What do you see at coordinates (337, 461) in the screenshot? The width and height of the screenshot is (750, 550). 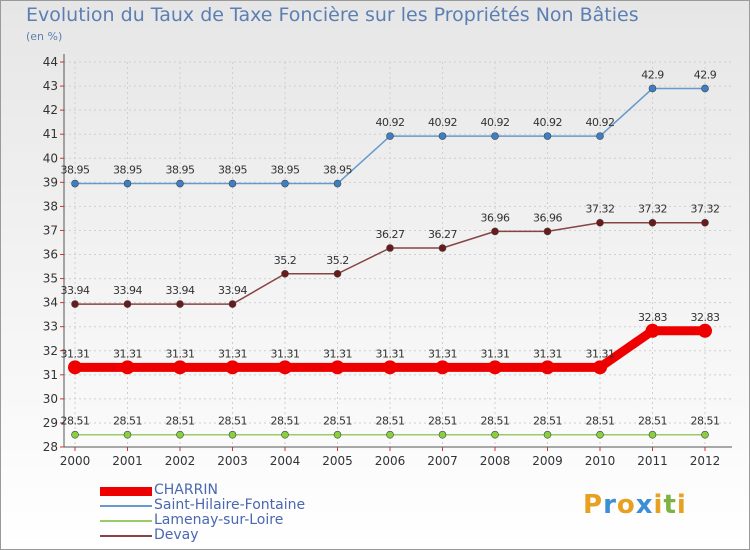 I see `x-tick-label: 2005` at bounding box center [337, 461].